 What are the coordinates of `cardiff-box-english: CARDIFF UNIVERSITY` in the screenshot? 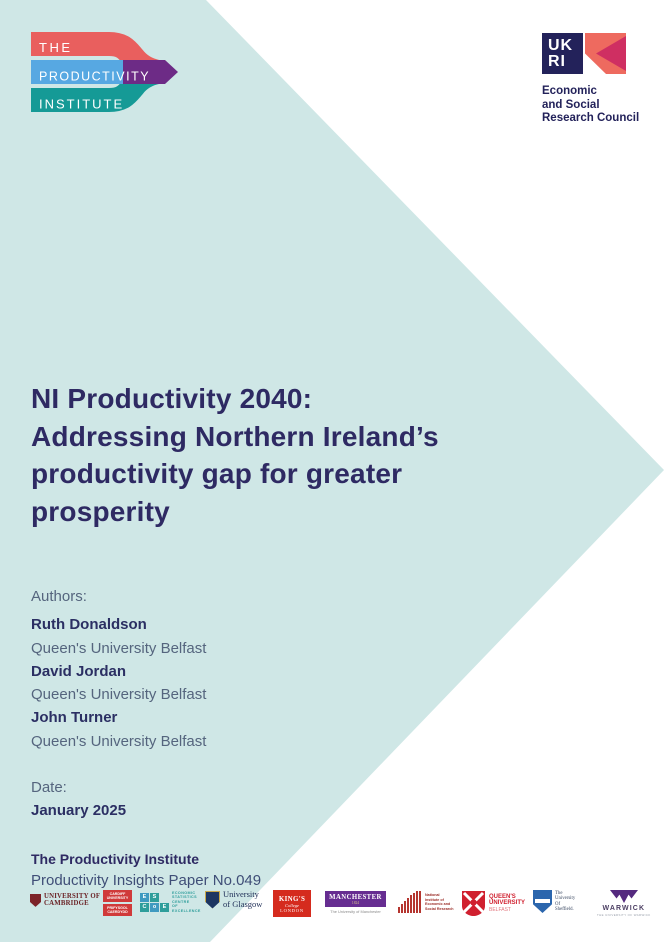 It's located at (117, 896).